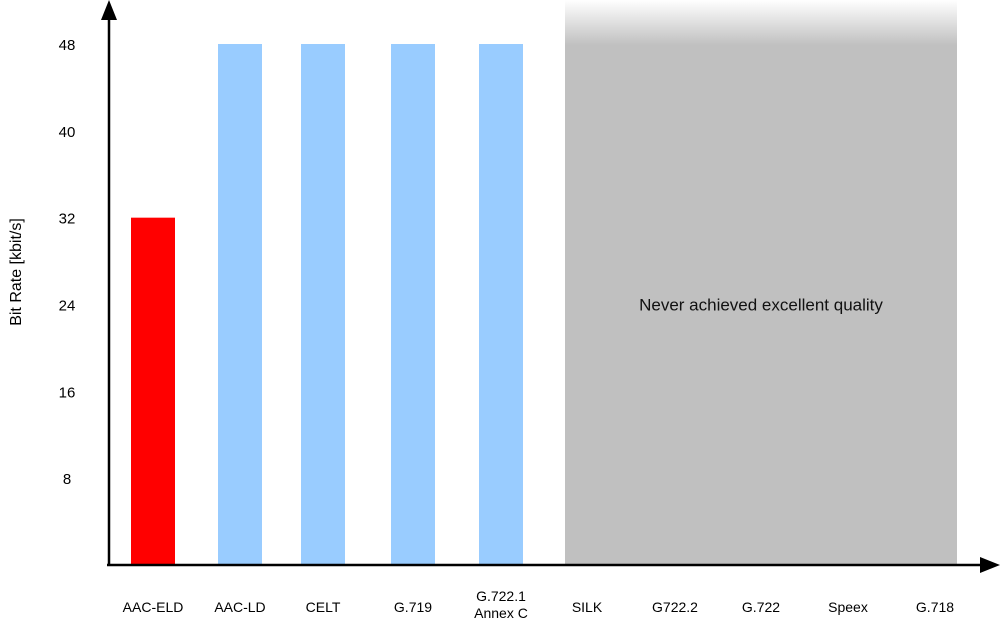 This screenshot has height=626, width=1000. I want to click on x-tick-label: G722.2, so click(675, 607).